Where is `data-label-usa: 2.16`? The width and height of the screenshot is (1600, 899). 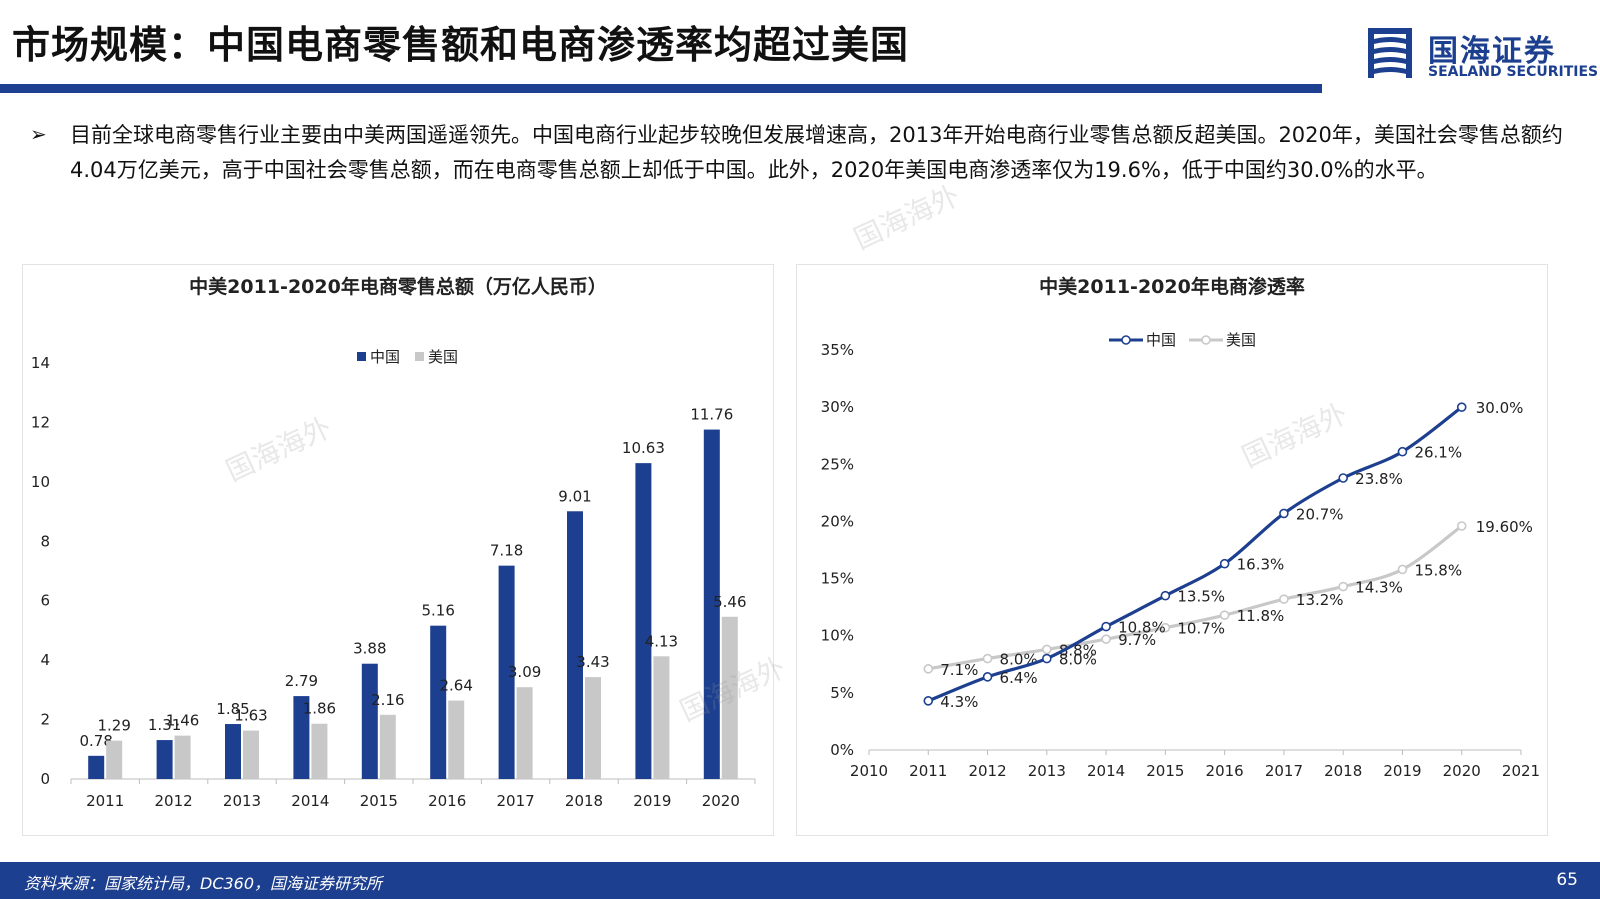 data-label-usa: 2.16 is located at coordinates (387, 700).